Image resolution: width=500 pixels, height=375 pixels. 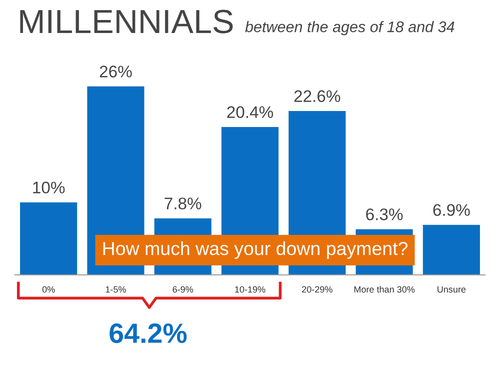 I want to click on x-tick-label: 20-29%, so click(x=317, y=289).